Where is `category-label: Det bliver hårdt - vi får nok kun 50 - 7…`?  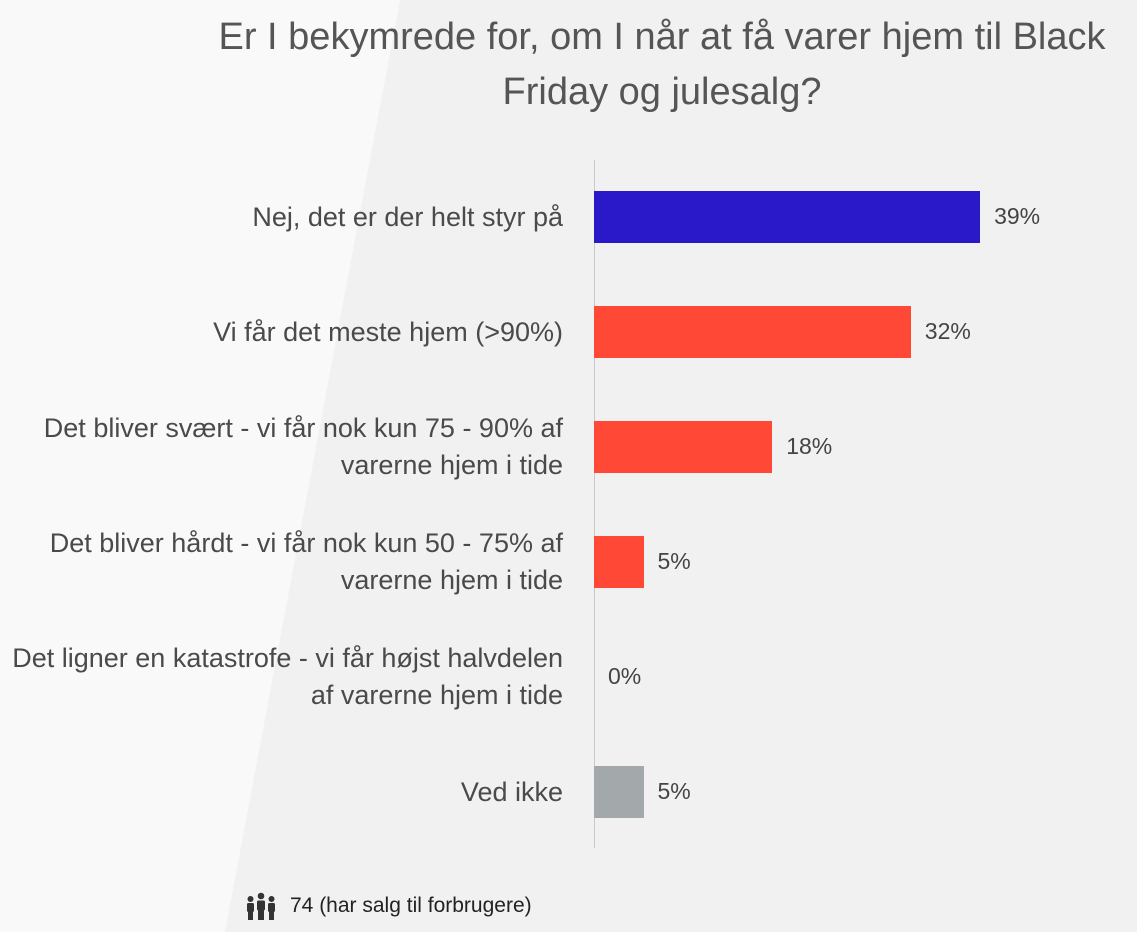 category-label: Det bliver hårdt - vi får nok kun 50 - 7… is located at coordinates (306, 561).